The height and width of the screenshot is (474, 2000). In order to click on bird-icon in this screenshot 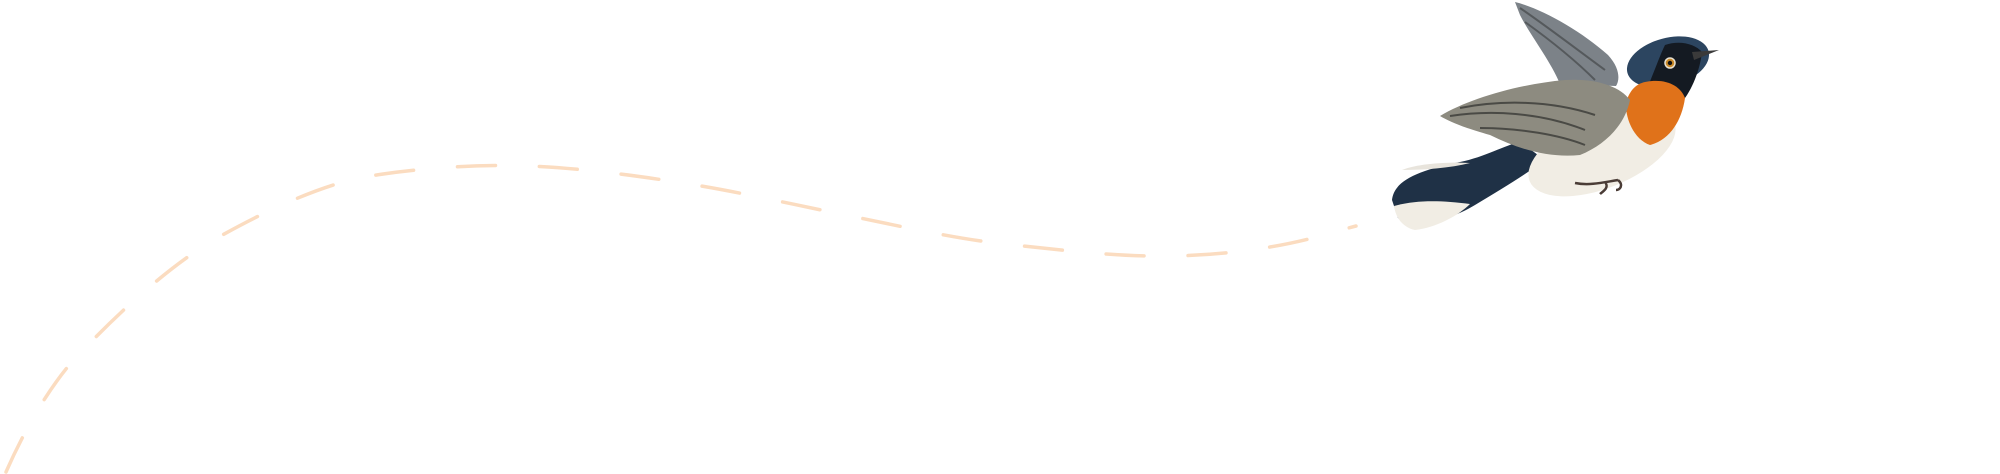, I will do `click(1555, 116)`.